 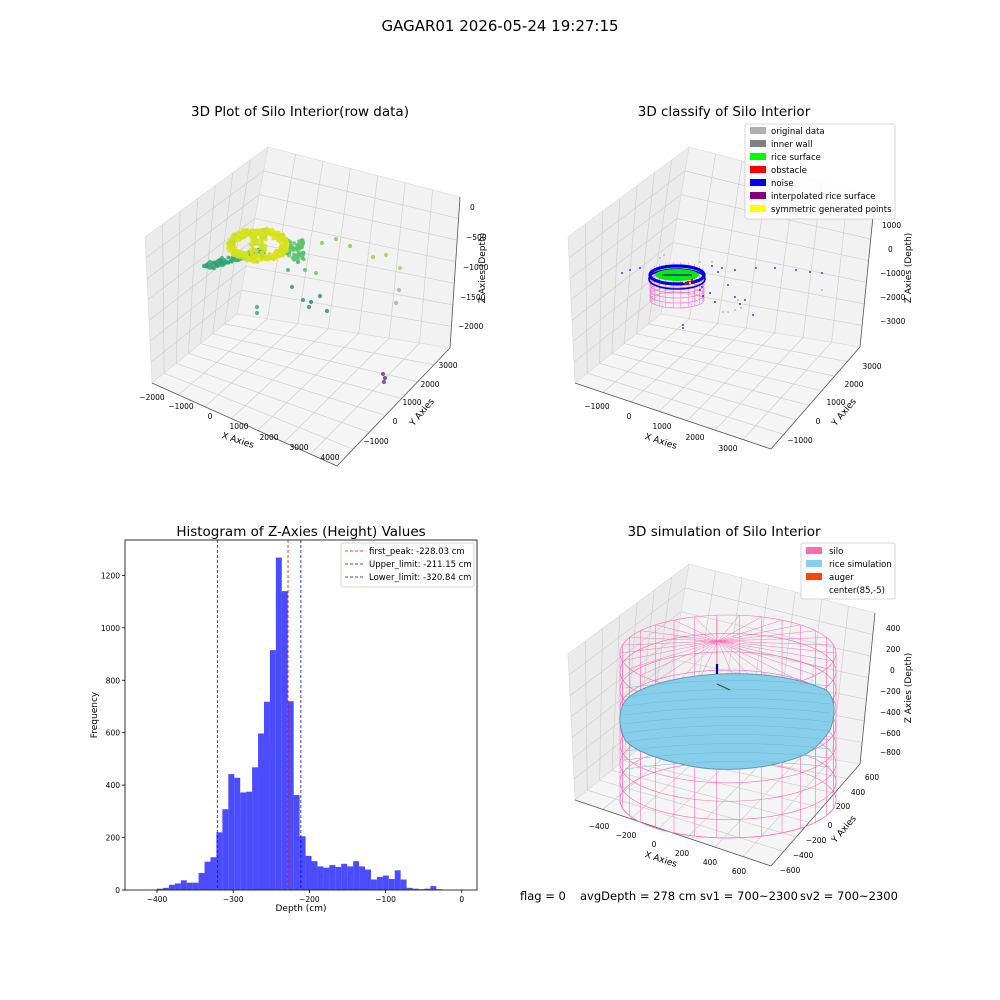 What do you see at coordinates (909, 268) in the screenshot?
I see `classify-z-label: Z Axies (Depth)` at bounding box center [909, 268].